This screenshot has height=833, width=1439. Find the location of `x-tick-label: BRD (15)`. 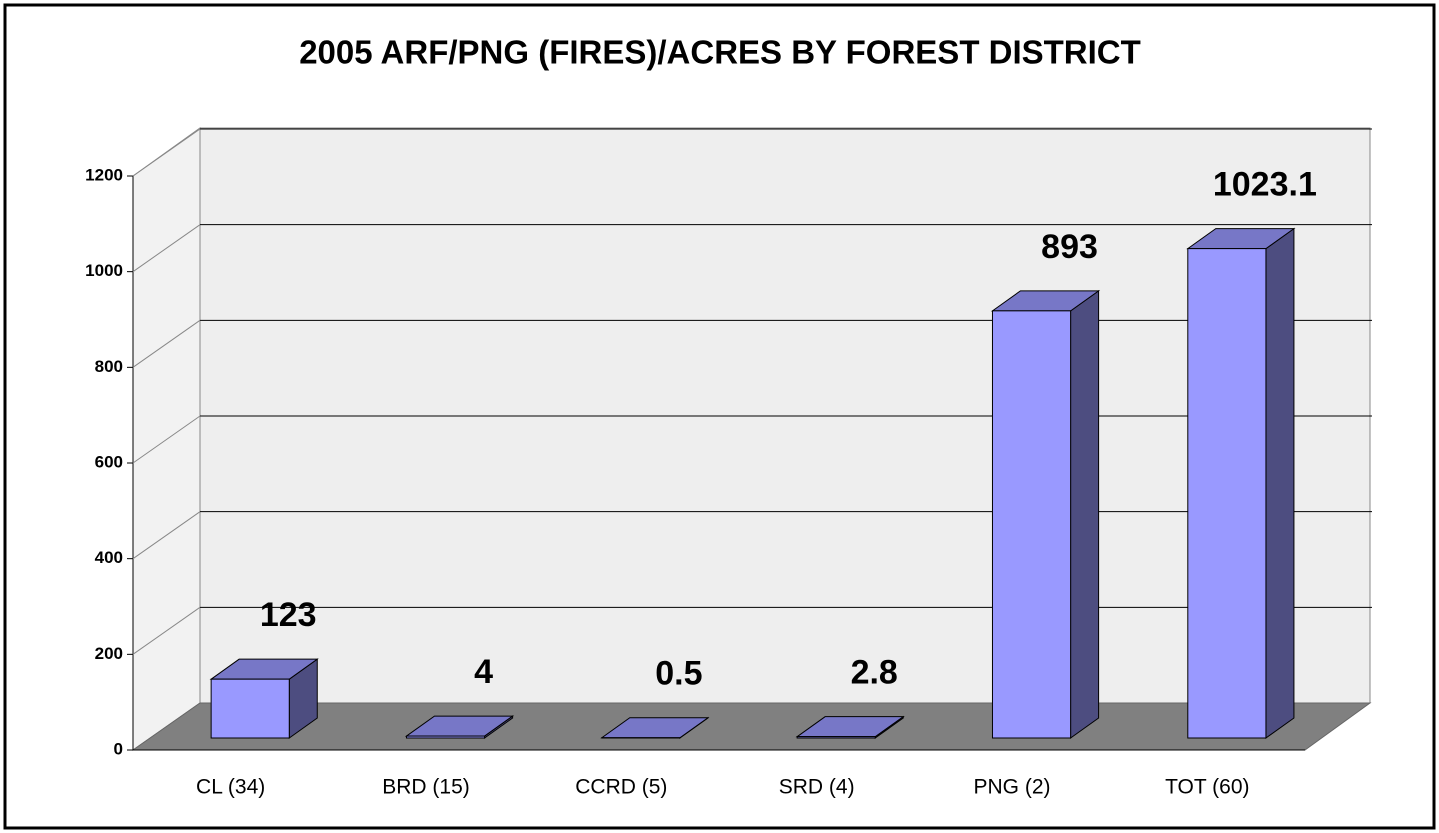

x-tick-label: BRD (15) is located at coordinates (426, 787).